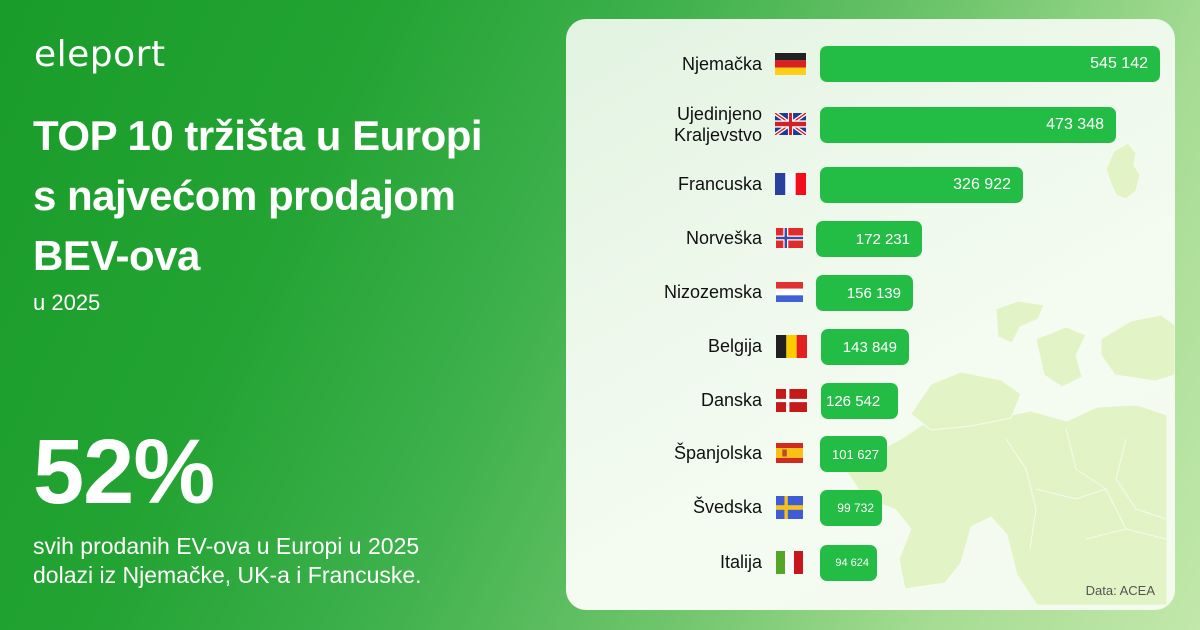 The image size is (1200, 630). I want to click on denmark-flag-icon, so click(791, 400).